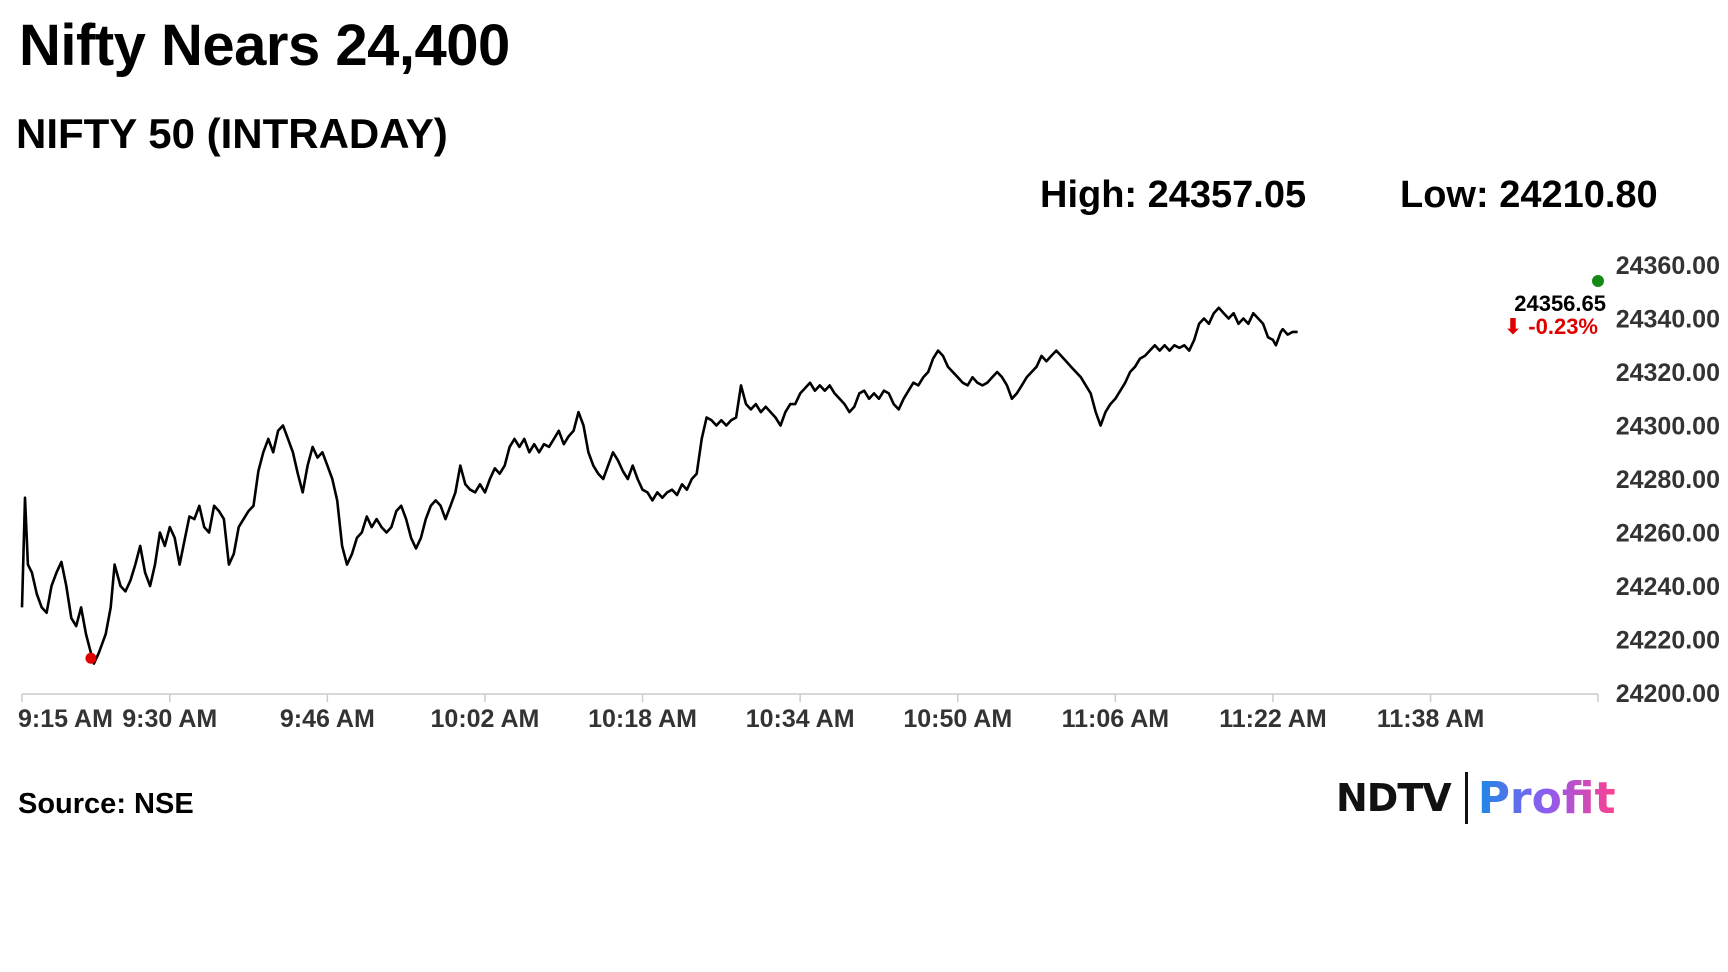  What do you see at coordinates (800, 719) in the screenshot?
I see `x-tick-label: 10:34 AM` at bounding box center [800, 719].